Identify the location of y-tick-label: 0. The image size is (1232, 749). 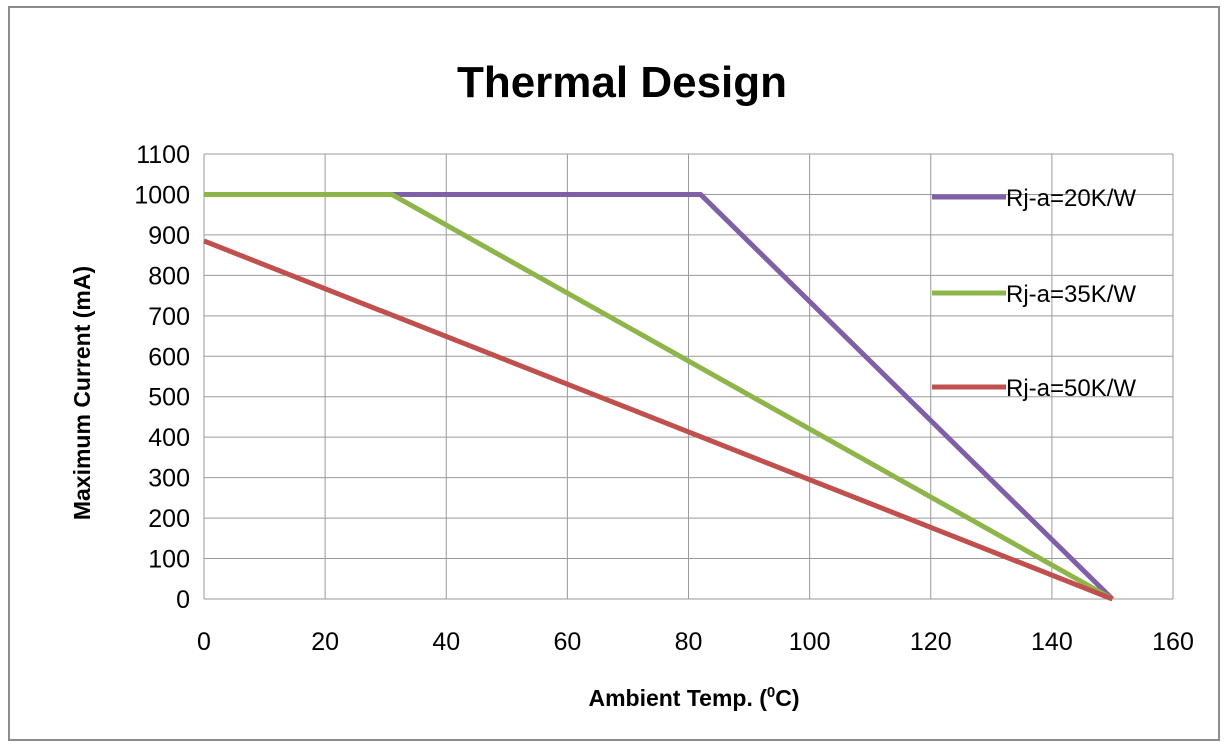
(183, 600).